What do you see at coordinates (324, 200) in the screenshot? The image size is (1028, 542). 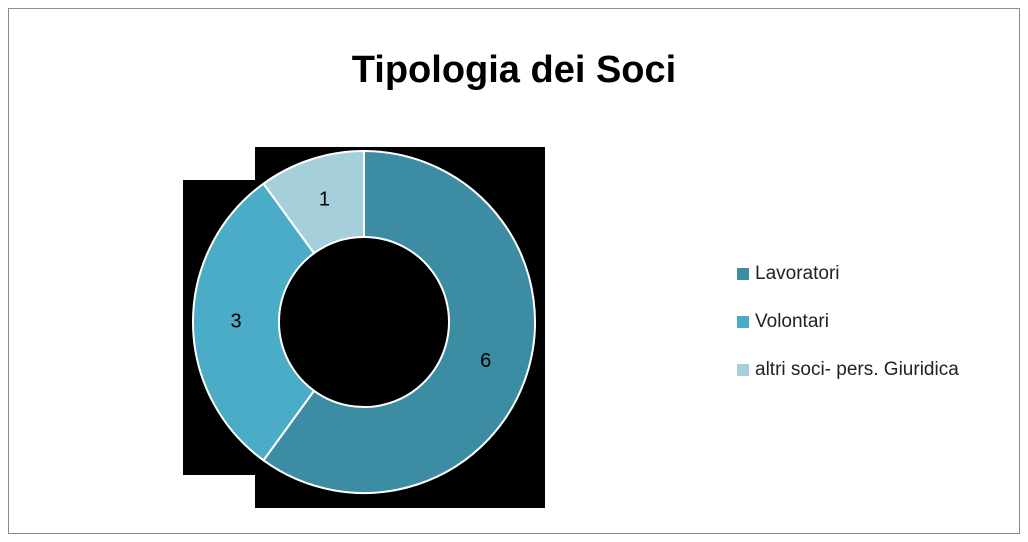 I see `data-label: 1` at bounding box center [324, 200].